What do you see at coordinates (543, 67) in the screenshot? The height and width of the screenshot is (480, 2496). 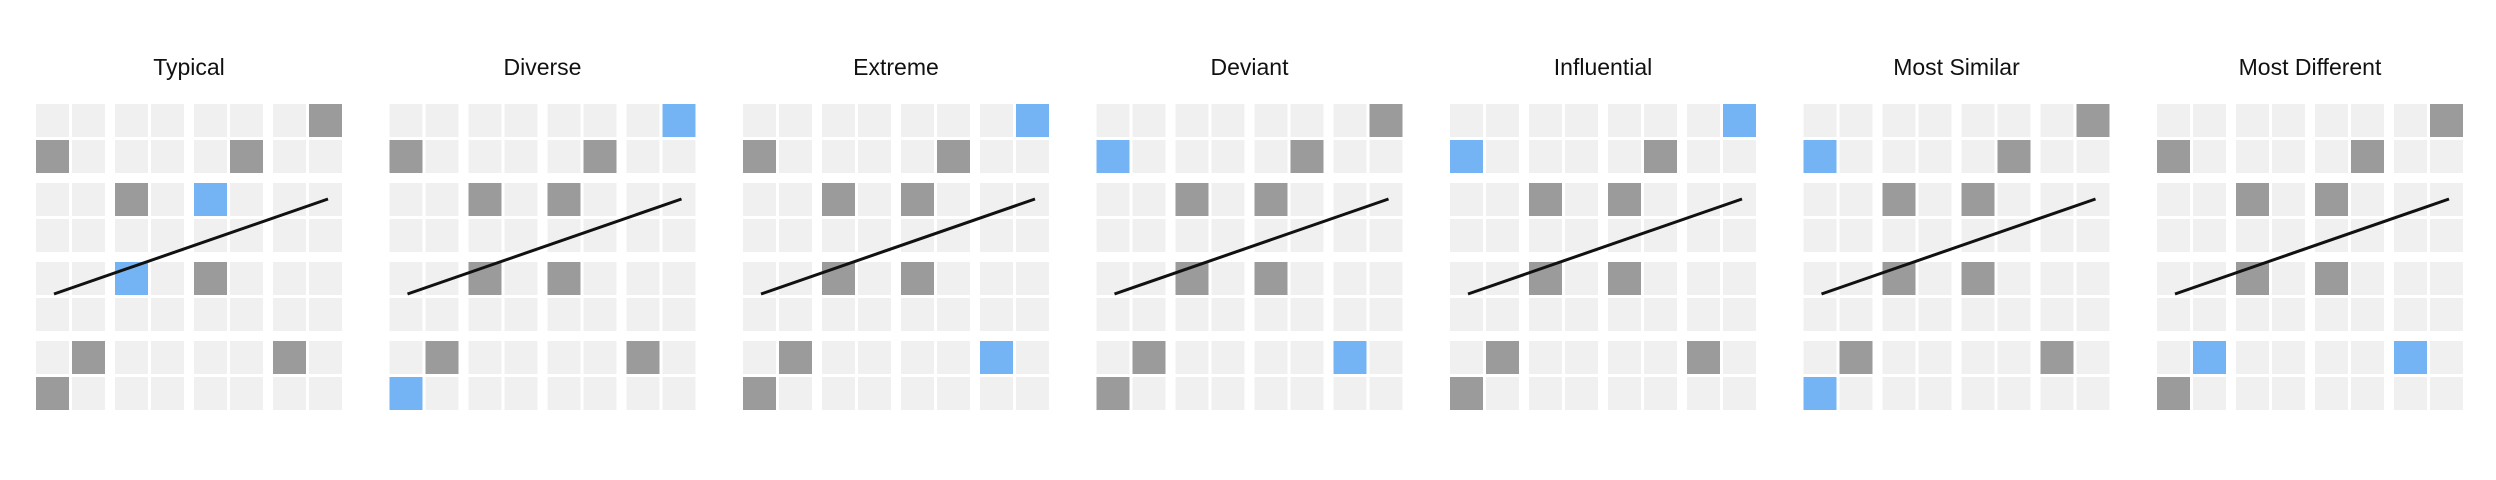 I see `panel-title: Diverse` at bounding box center [543, 67].